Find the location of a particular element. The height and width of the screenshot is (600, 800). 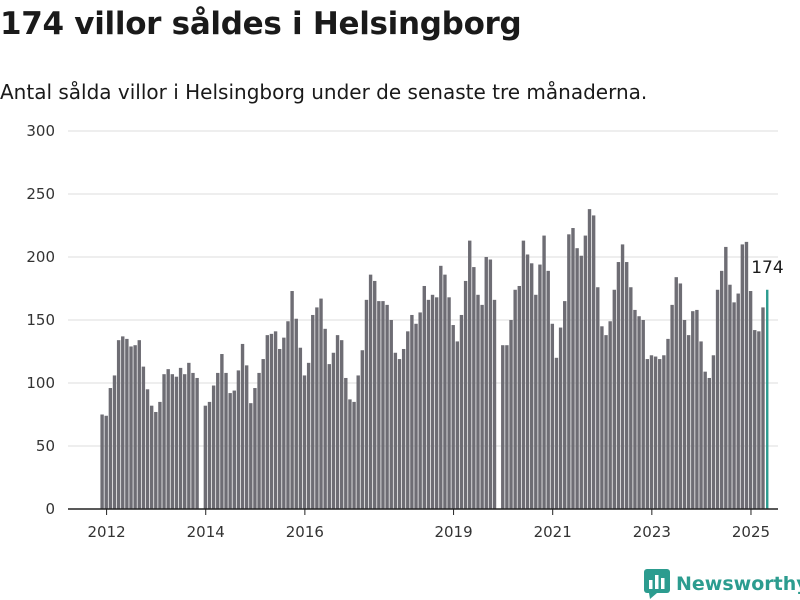

x-tick-label: 2019 is located at coordinates (453, 532).